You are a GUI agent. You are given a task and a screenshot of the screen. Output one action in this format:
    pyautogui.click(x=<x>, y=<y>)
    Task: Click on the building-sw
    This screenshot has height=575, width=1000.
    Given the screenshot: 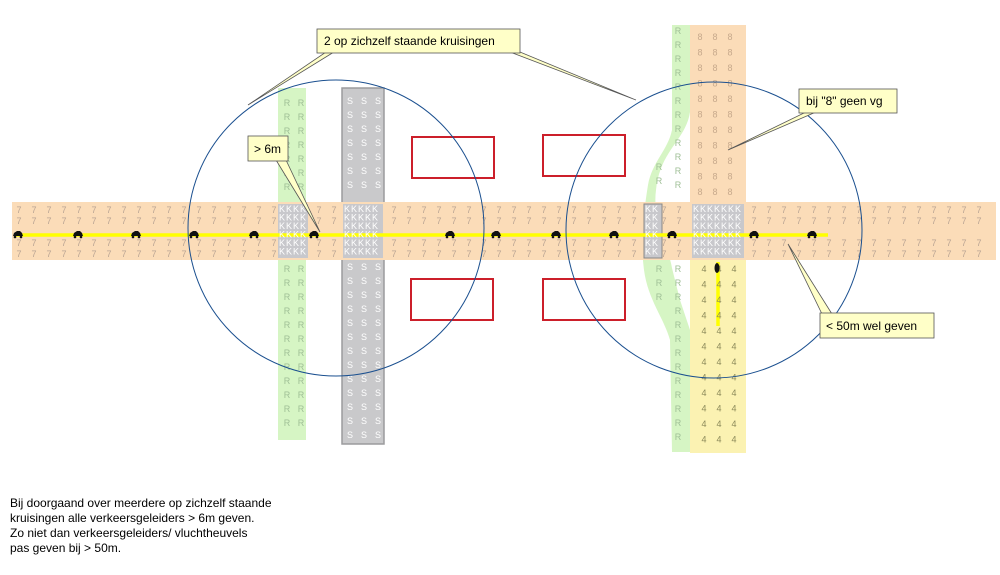 What is the action you would take?
    pyautogui.click(x=452, y=299)
    